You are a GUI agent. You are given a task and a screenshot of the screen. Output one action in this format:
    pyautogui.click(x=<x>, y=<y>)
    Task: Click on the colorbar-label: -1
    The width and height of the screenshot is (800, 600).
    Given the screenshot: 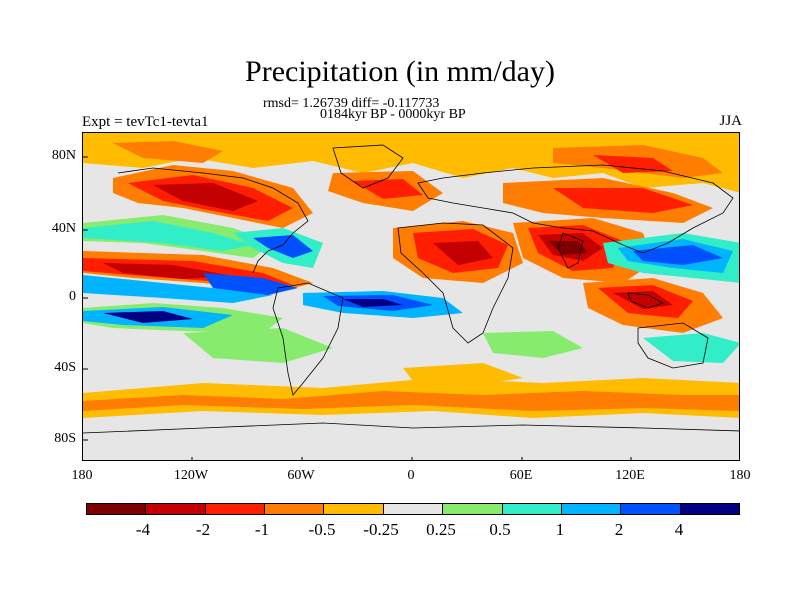 What is the action you would take?
    pyautogui.click(x=262, y=529)
    